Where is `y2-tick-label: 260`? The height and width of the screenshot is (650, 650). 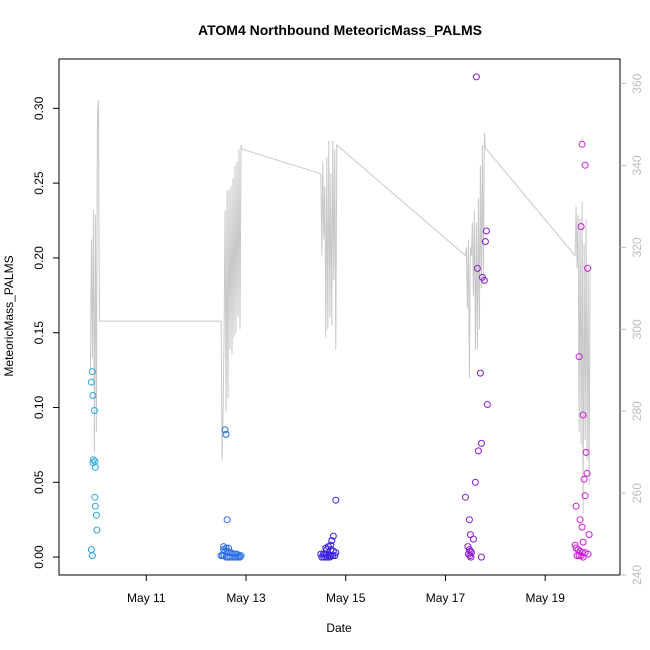
y2-tick-label: 260 is located at coordinates (637, 493).